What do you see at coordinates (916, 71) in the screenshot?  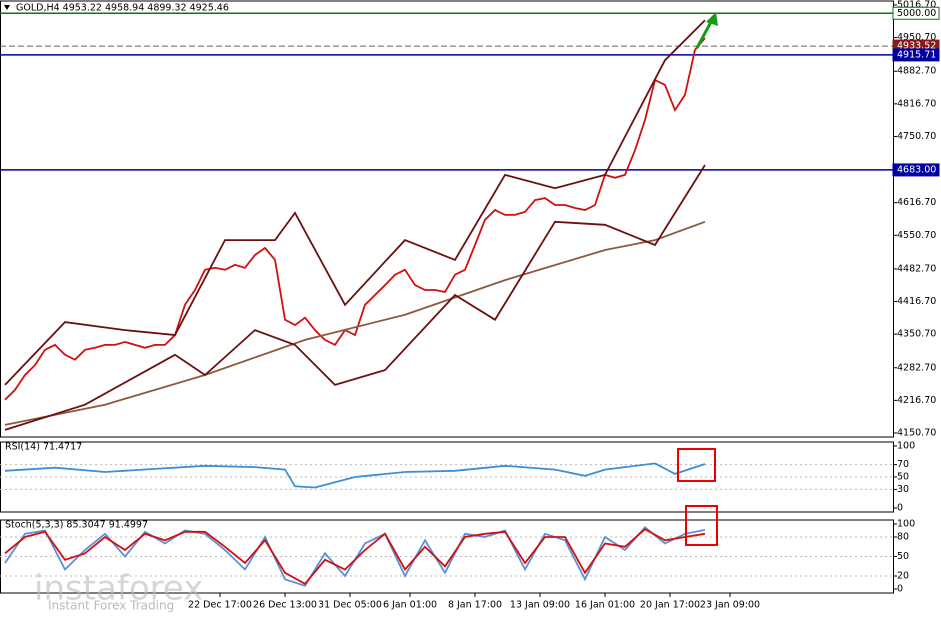 I see `y-tick-label: 4882.70` at bounding box center [916, 71].